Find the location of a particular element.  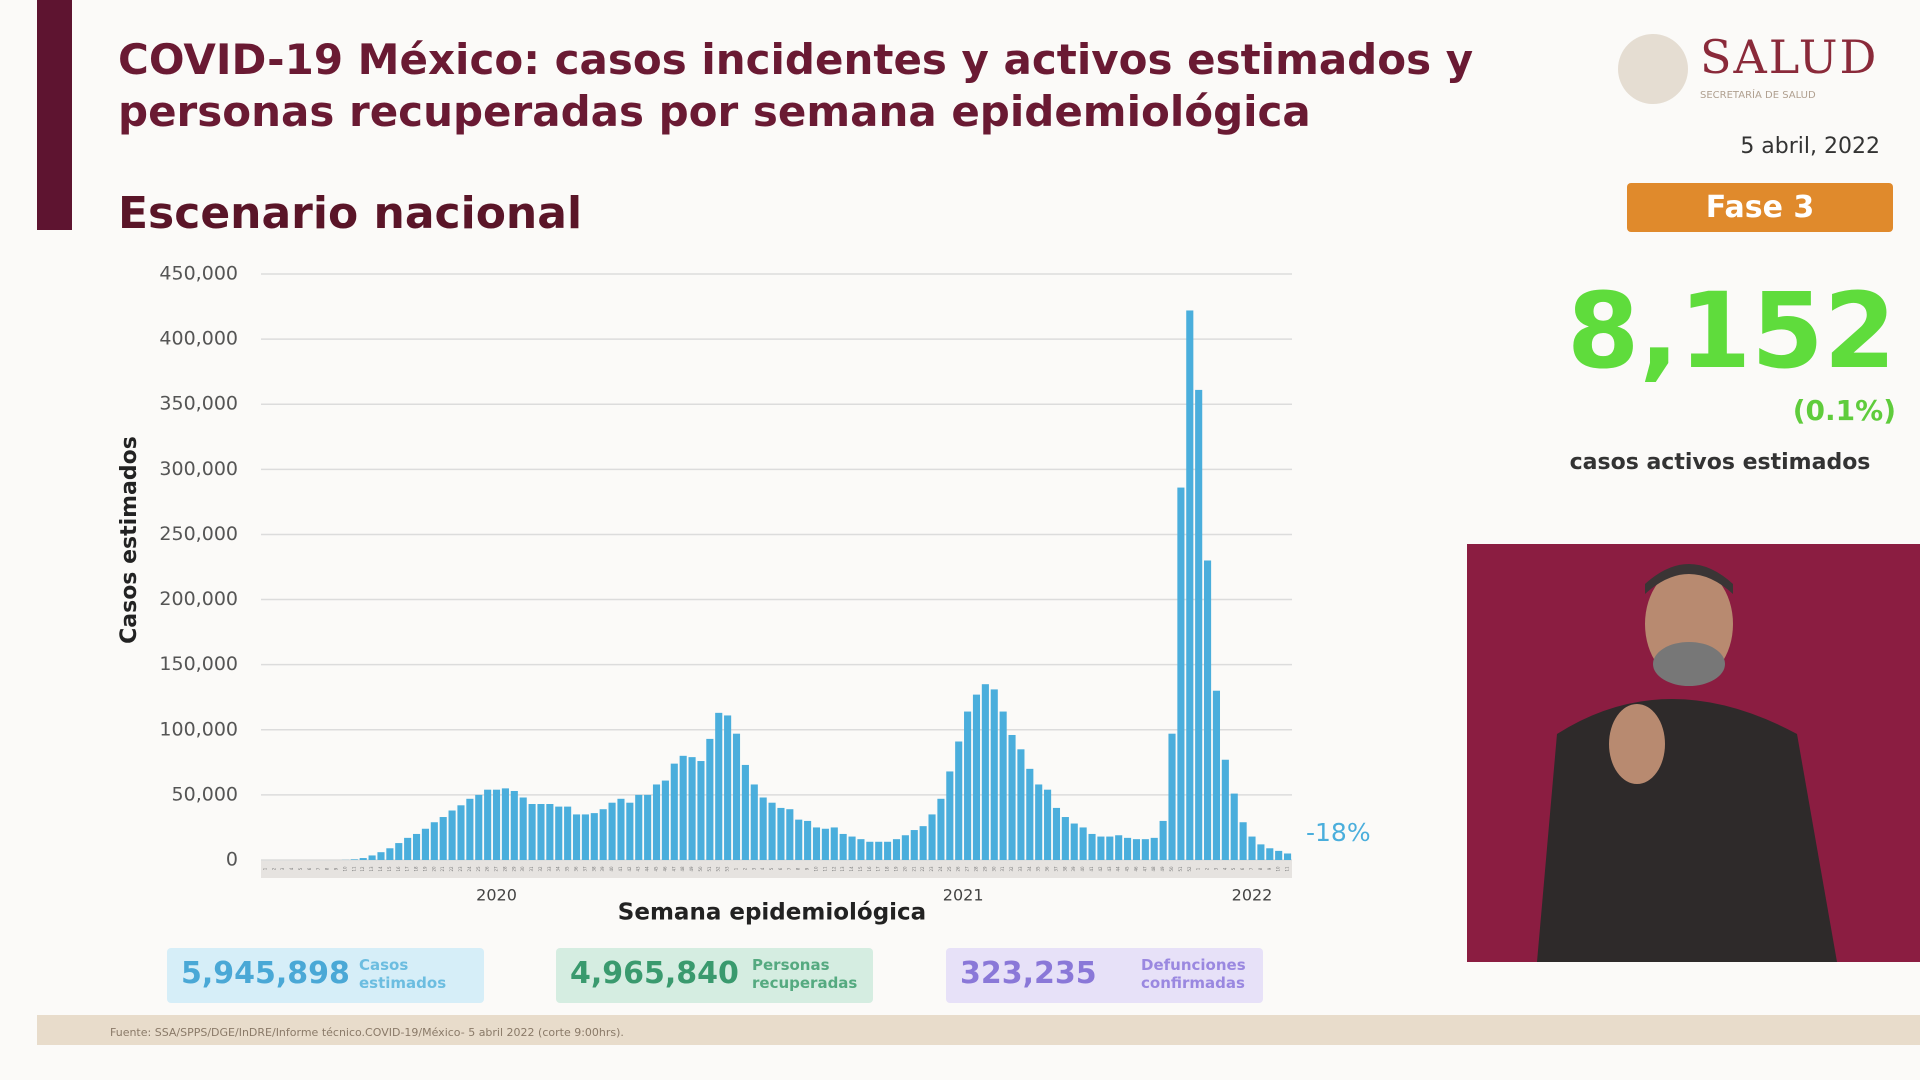

x-tick-label: 6 is located at coordinates (780, 868).